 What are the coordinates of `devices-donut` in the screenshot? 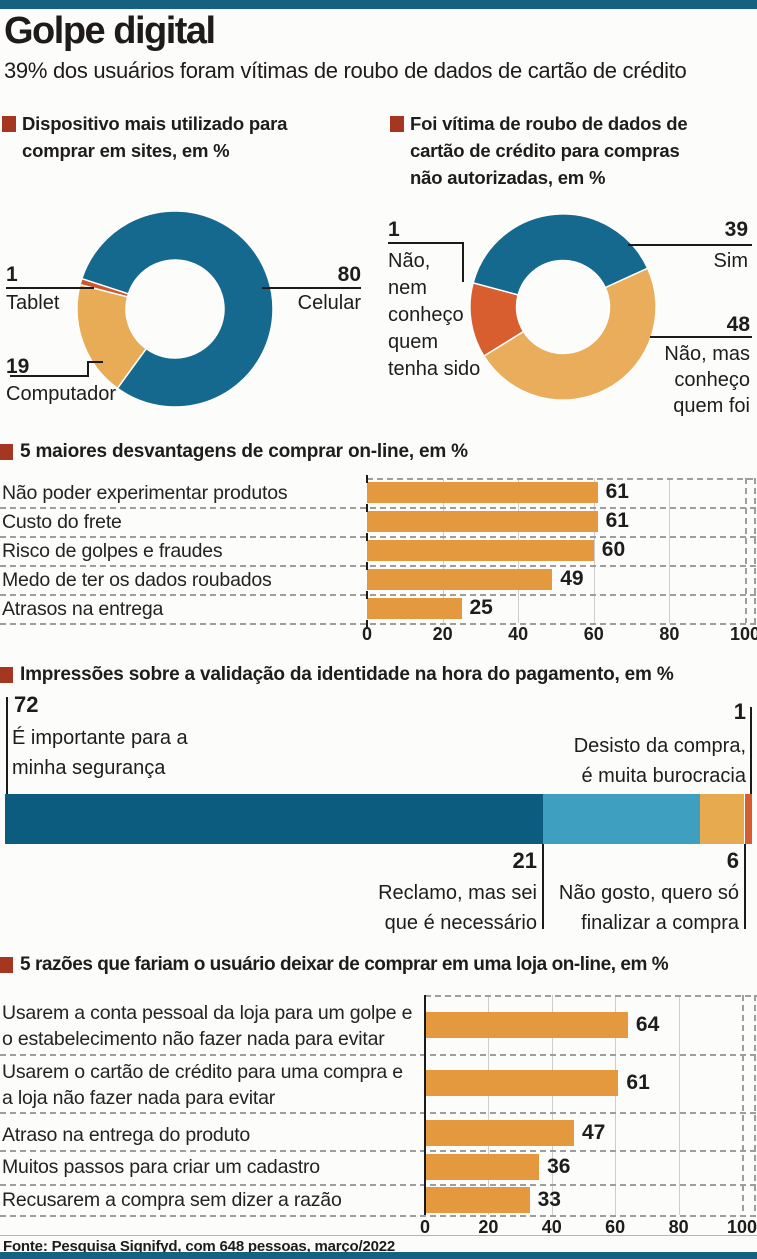 It's located at (175, 309).